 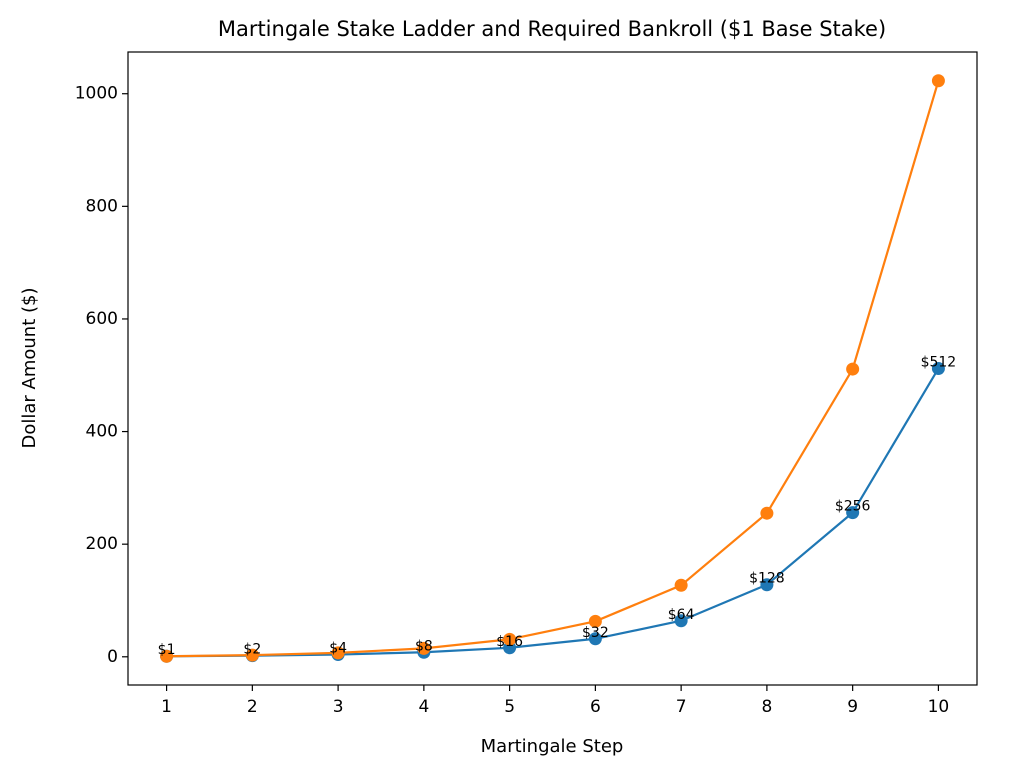 I want to click on x-tick-label: 2, so click(x=252, y=707).